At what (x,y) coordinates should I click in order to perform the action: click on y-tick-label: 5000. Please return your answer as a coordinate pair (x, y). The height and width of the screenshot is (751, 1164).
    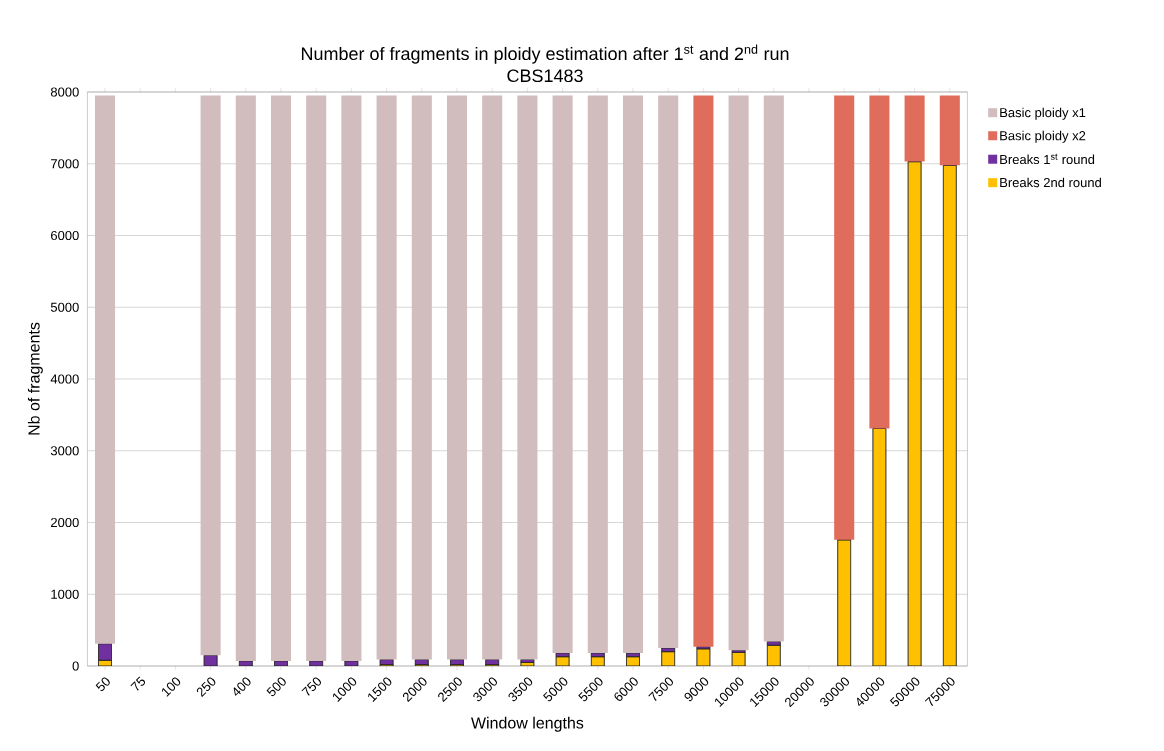
    Looking at the image, I should click on (64, 307).